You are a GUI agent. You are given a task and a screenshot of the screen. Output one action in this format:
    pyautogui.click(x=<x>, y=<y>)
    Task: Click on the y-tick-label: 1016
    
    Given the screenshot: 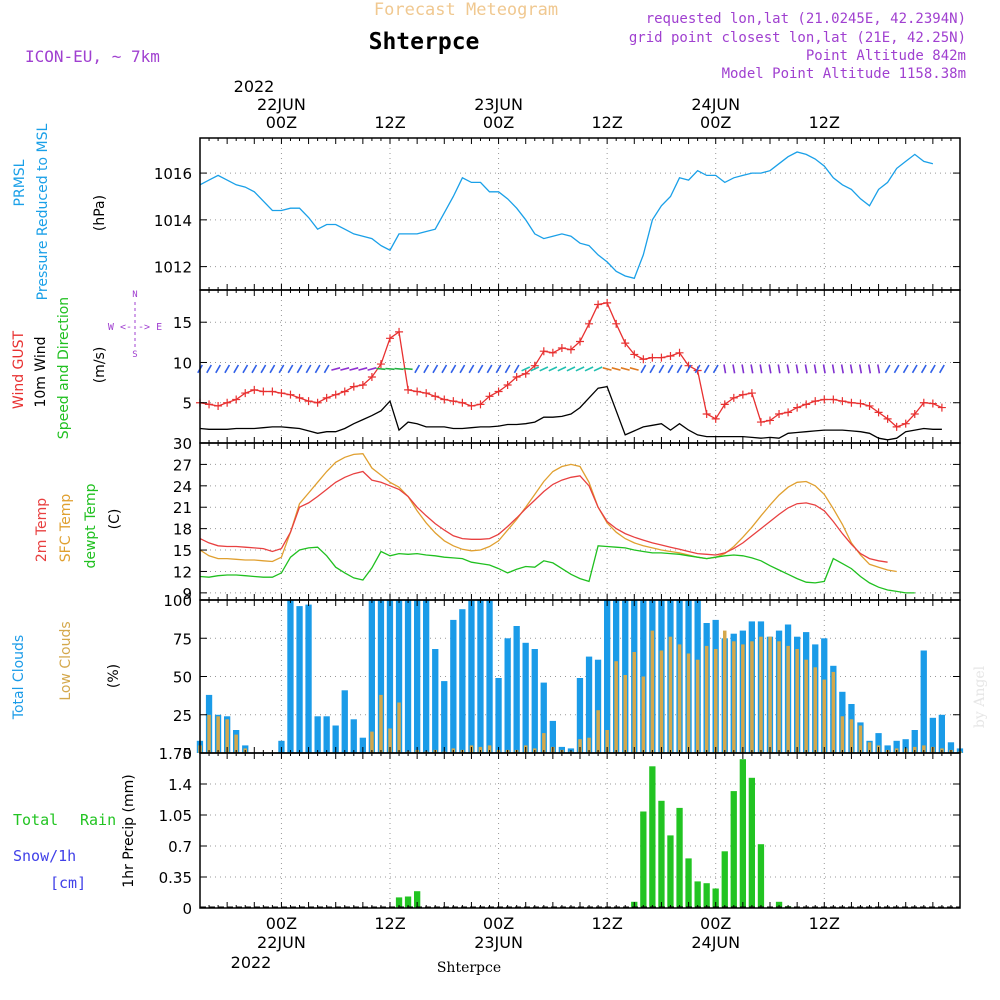 What is the action you would take?
    pyautogui.click(x=173, y=174)
    